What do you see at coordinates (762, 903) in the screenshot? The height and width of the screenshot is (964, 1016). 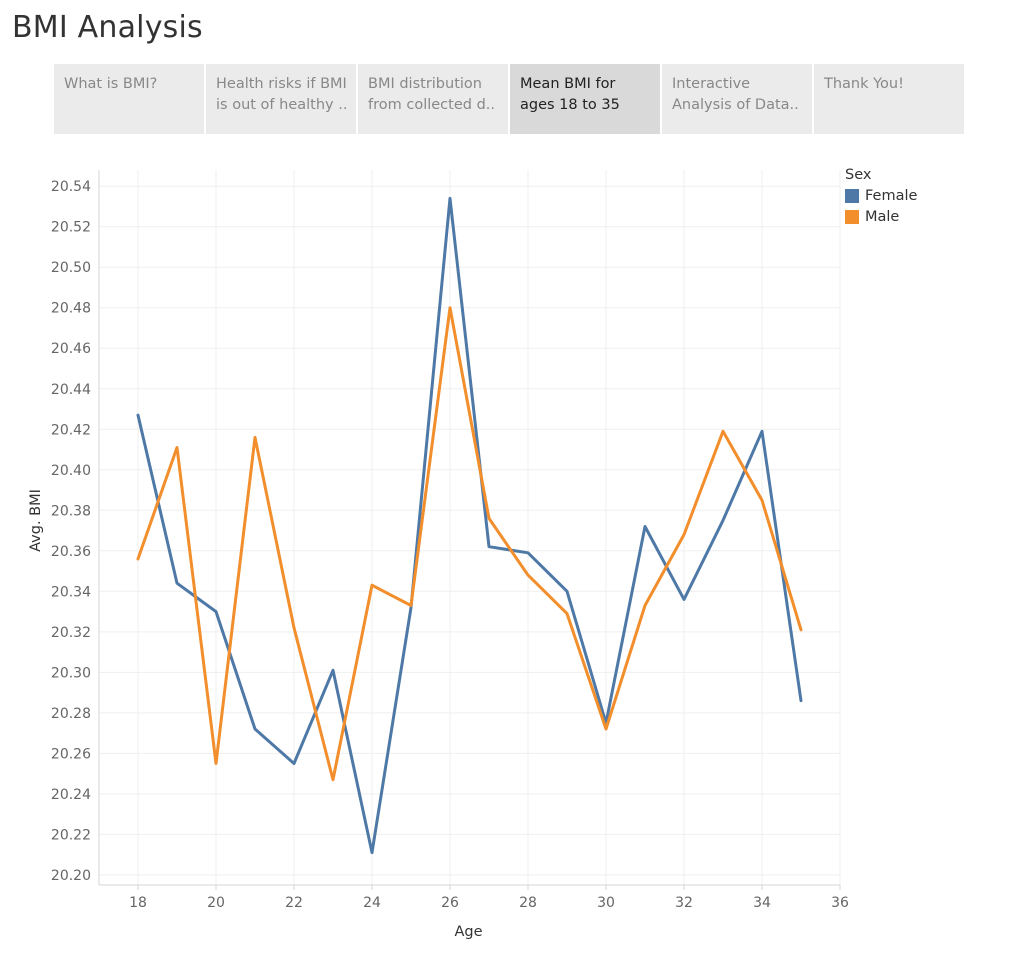 I see `x-tick-label: 34` at bounding box center [762, 903].